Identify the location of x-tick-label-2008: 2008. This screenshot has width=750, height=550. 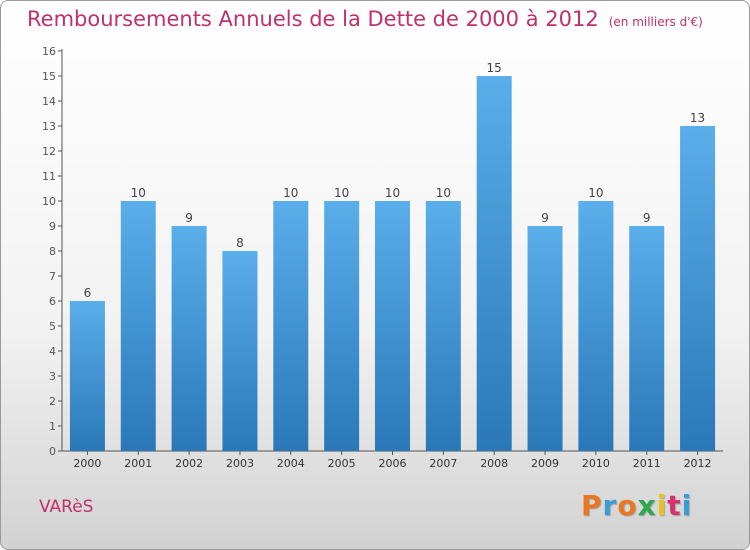
(494, 463).